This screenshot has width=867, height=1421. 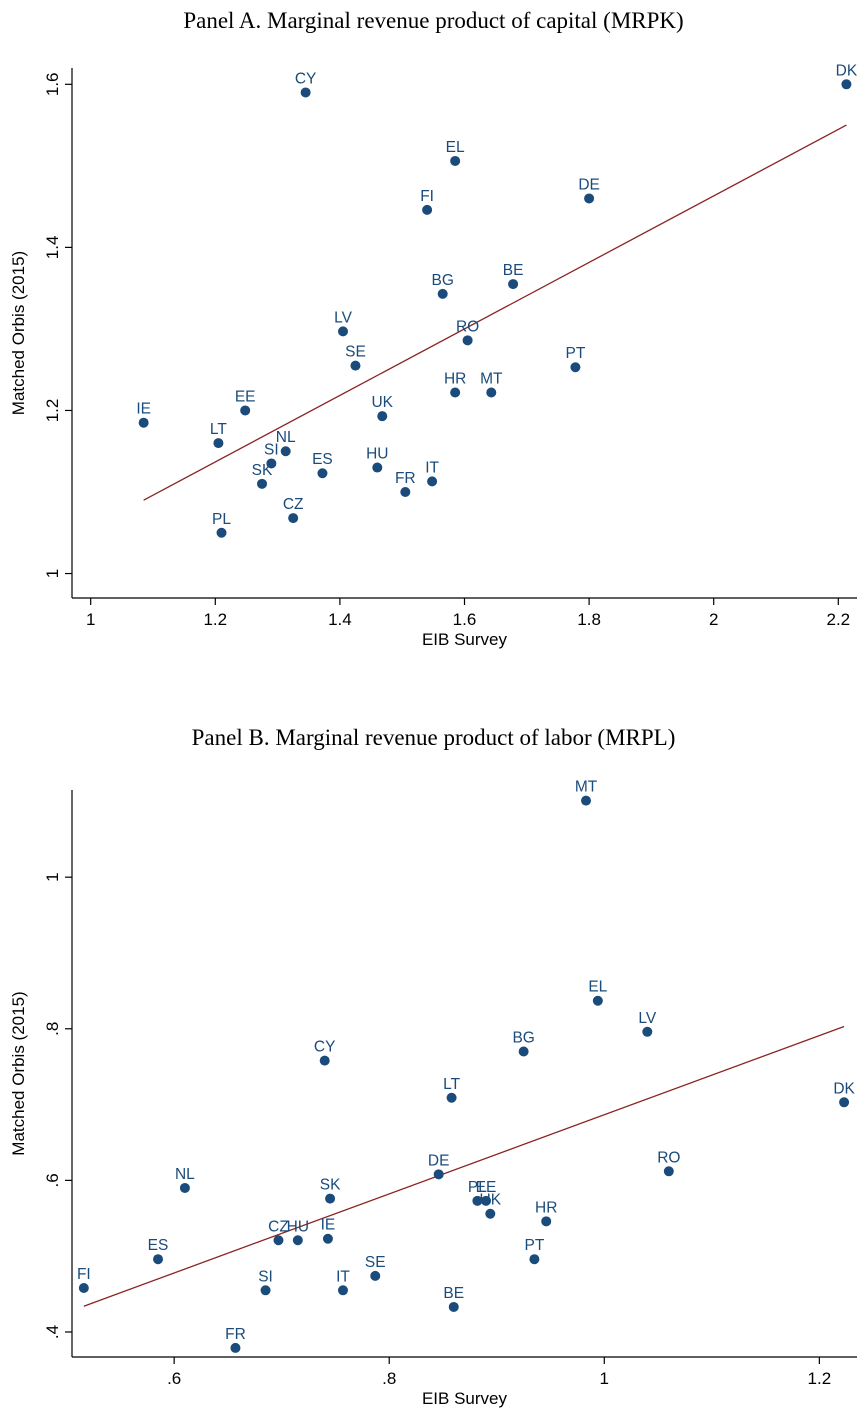 I want to click on x-tick-label: 1.4, so click(x=340, y=619).